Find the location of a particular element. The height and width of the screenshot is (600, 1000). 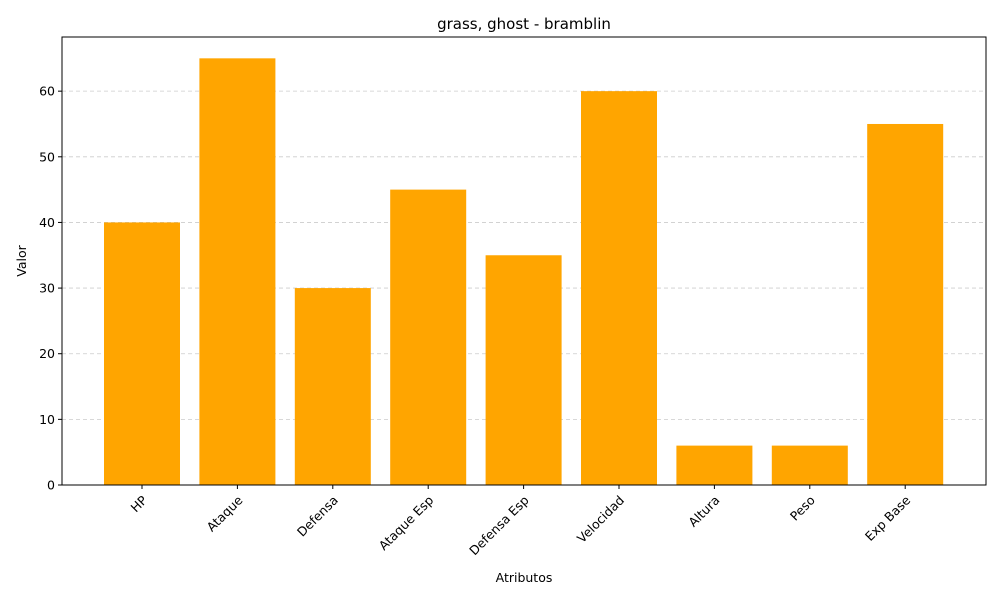

y-tick-label: 40 is located at coordinates (47, 222).